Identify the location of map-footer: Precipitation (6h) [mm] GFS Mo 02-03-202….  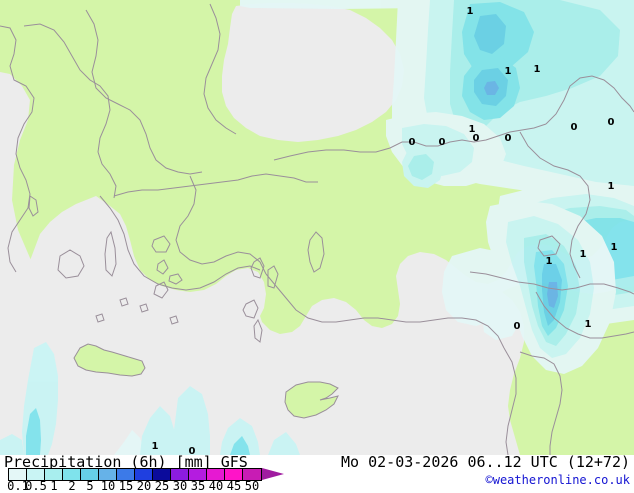
(317, 473).